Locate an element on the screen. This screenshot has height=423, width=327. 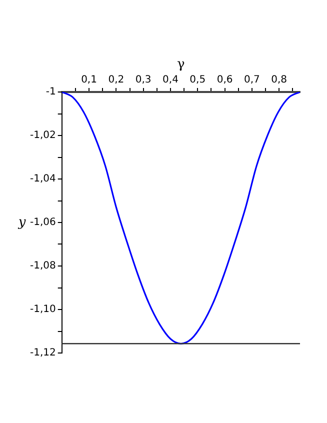
y-tick-label: -1,04 is located at coordinates (43, 179).